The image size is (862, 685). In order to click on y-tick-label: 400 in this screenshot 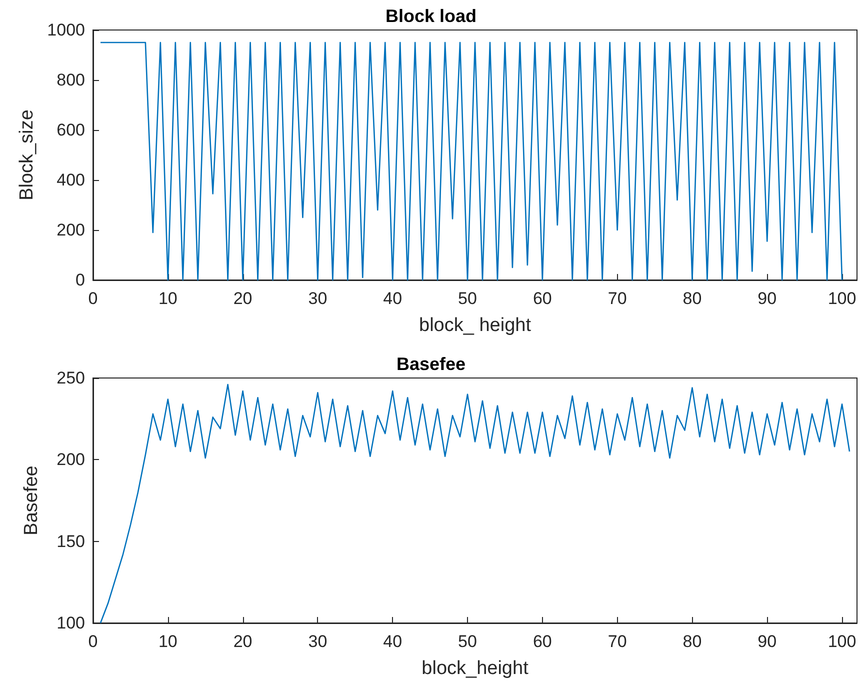, I will do `click(70, 180)`.